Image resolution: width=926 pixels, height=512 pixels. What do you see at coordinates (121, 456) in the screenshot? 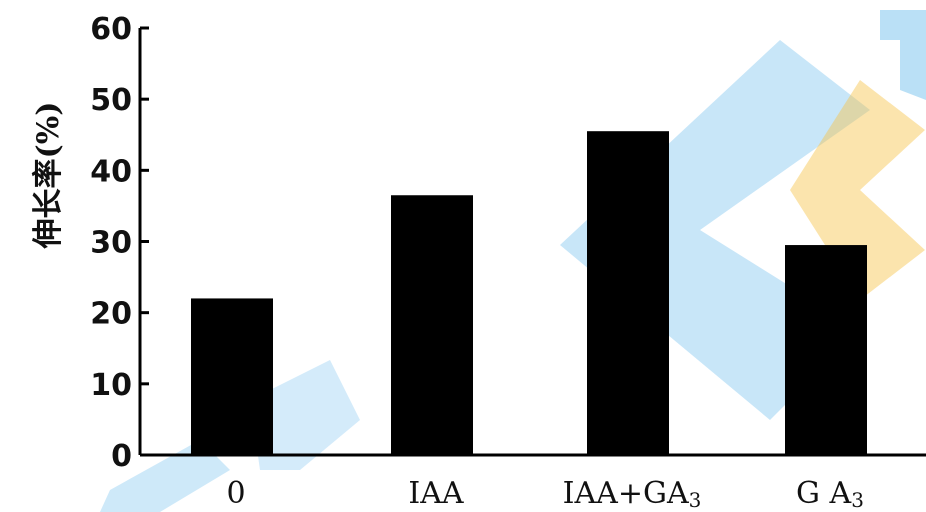
I see `y-tick-label: 0` at bounding box center [121, 456].